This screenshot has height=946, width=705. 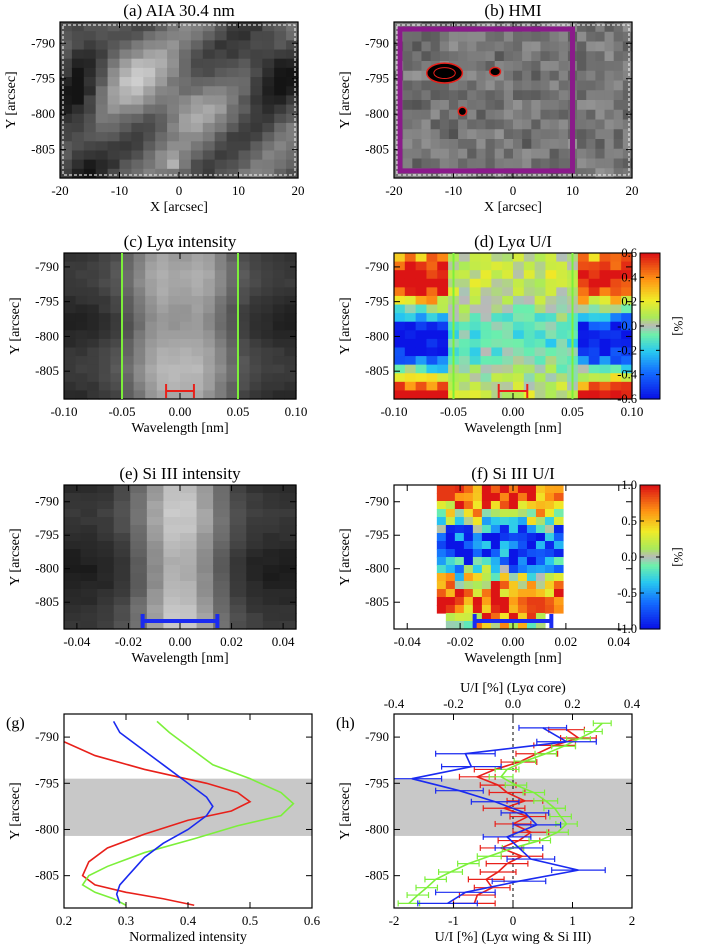 I want to click on x-tick-label: -1, so click(x=453, y=920).